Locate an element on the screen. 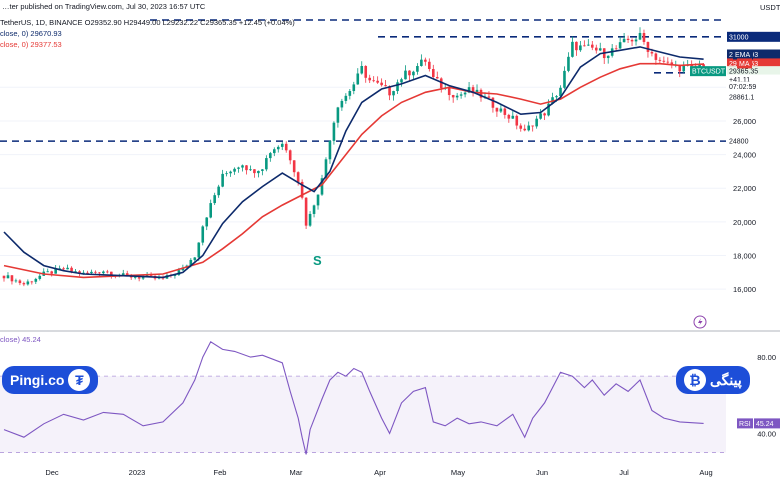 This screenshot has width=780, height=480. lightning-icon is located at coordinates (700, 322).